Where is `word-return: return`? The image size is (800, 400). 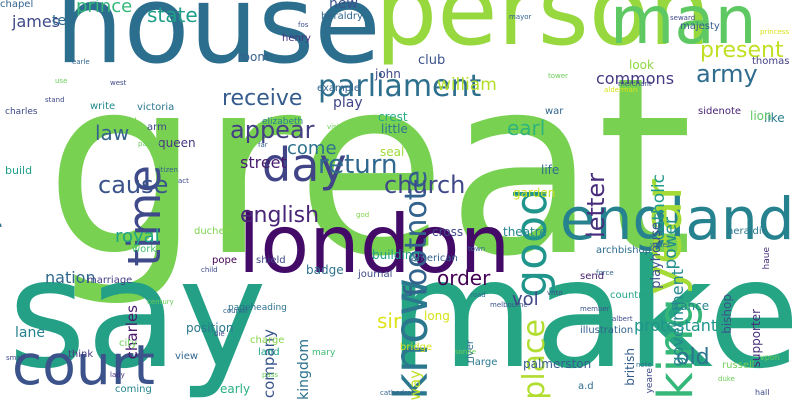 word-return: return is located at coordinates (358, 165).